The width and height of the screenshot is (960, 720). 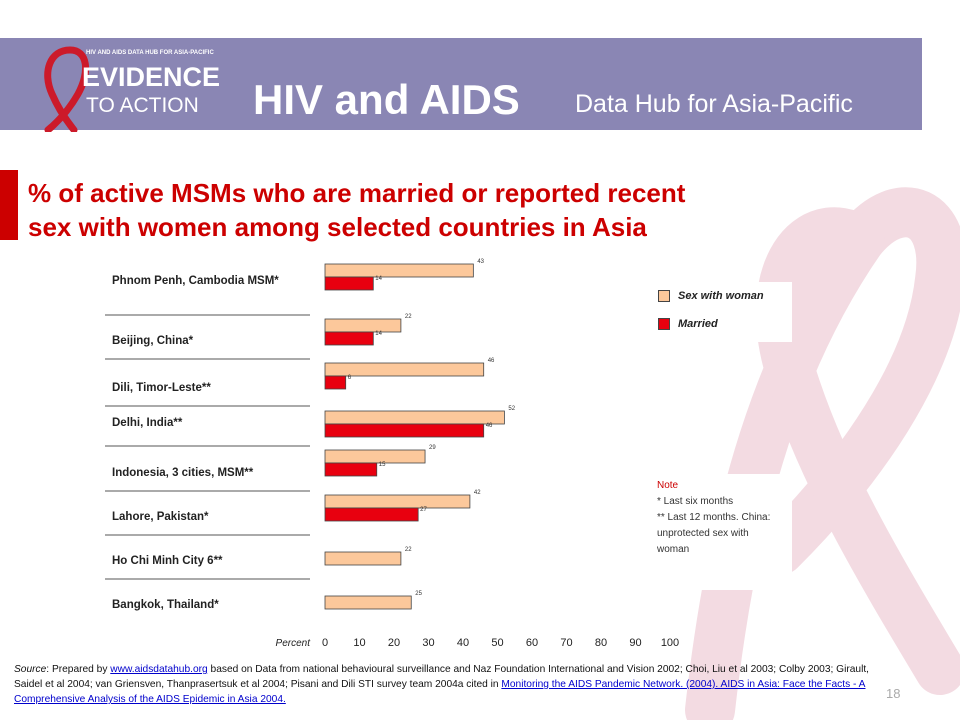 What do you see at coordinates (670, 643) in the screenshot?
I see `x-tick-label: 100` at bounding box center [670, 643].